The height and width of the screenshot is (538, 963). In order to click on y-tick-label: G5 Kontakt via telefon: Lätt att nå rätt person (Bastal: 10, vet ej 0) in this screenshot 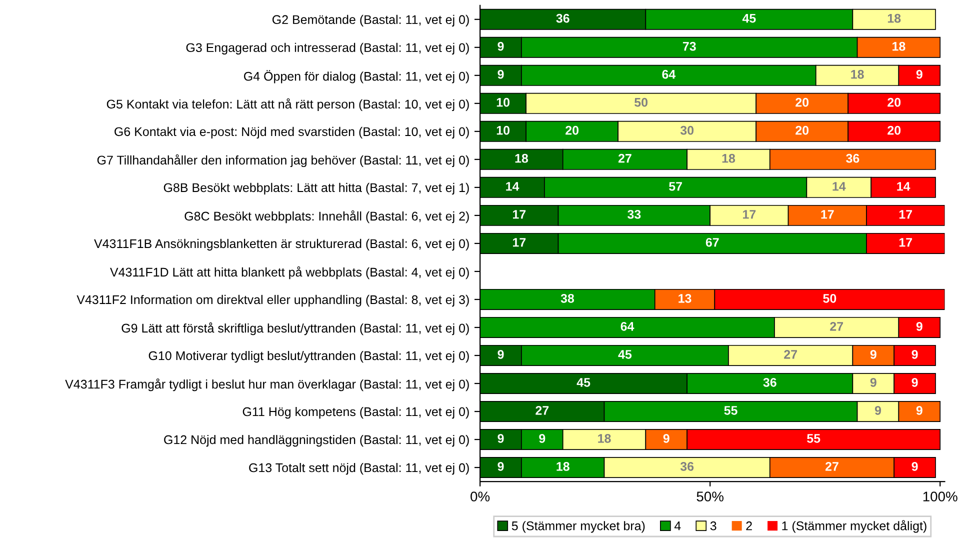, I will do `click(287, 105)`.